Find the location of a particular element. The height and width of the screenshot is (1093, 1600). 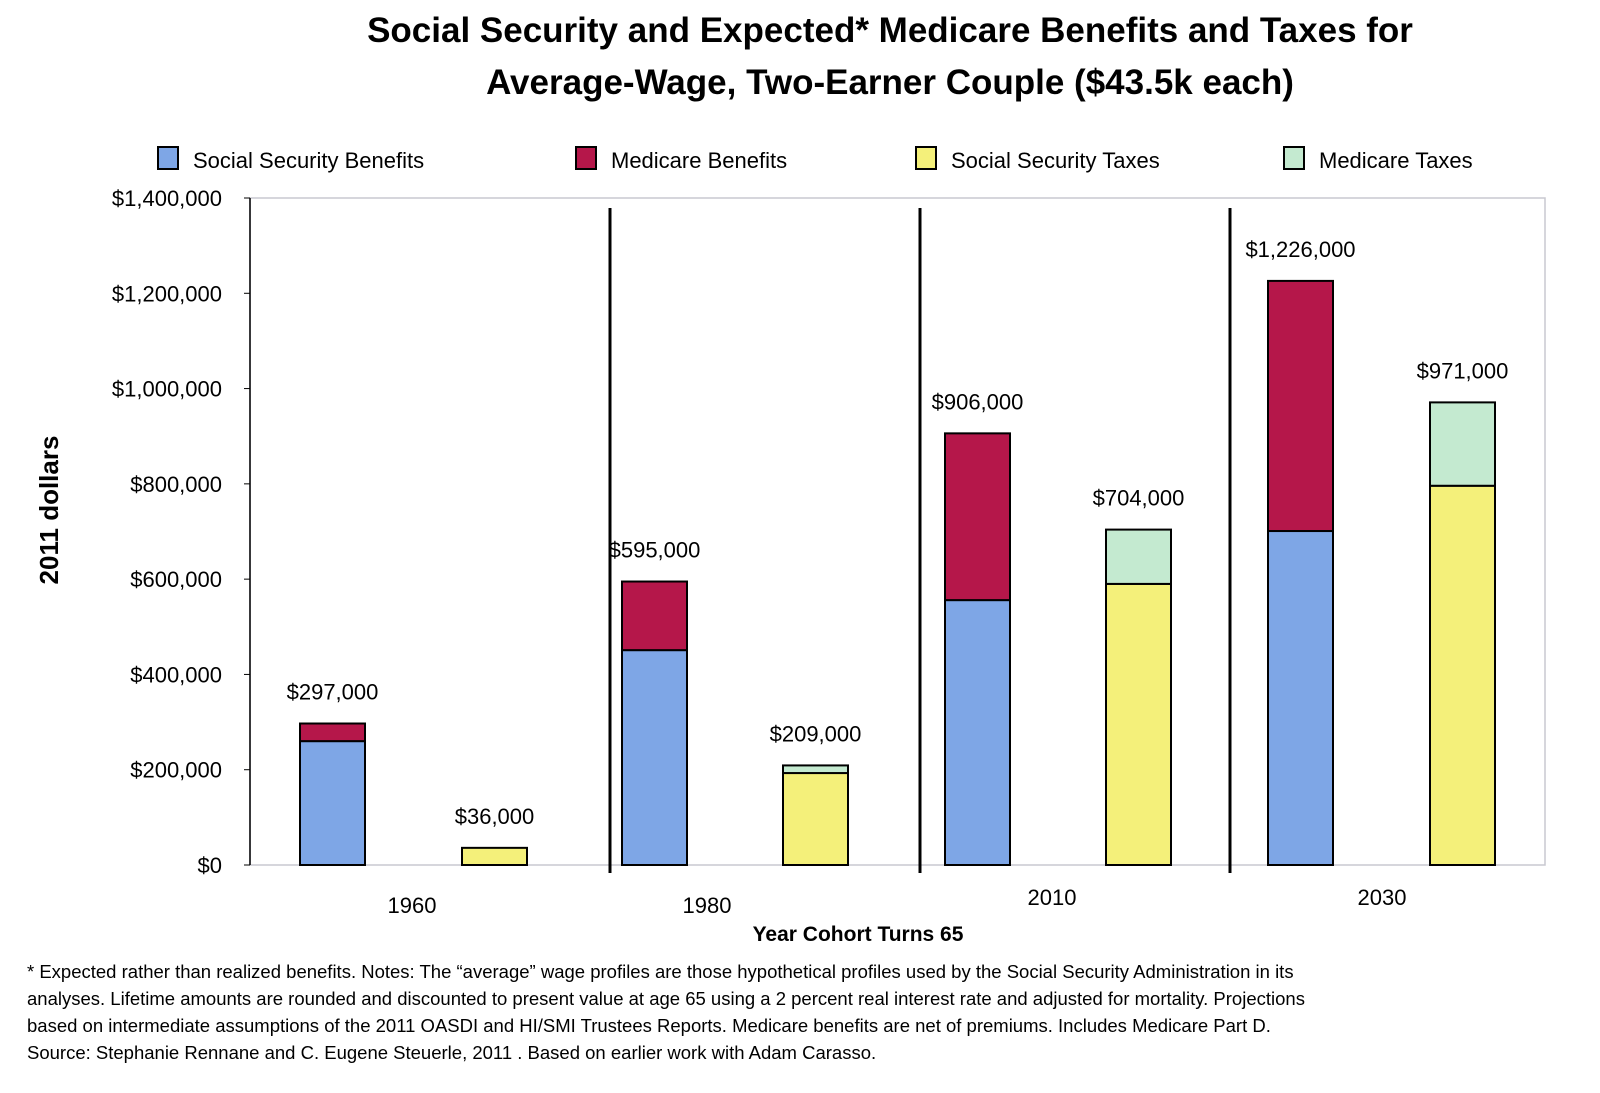

x-tick-label: 1980 is located at coordinates (707, 905).